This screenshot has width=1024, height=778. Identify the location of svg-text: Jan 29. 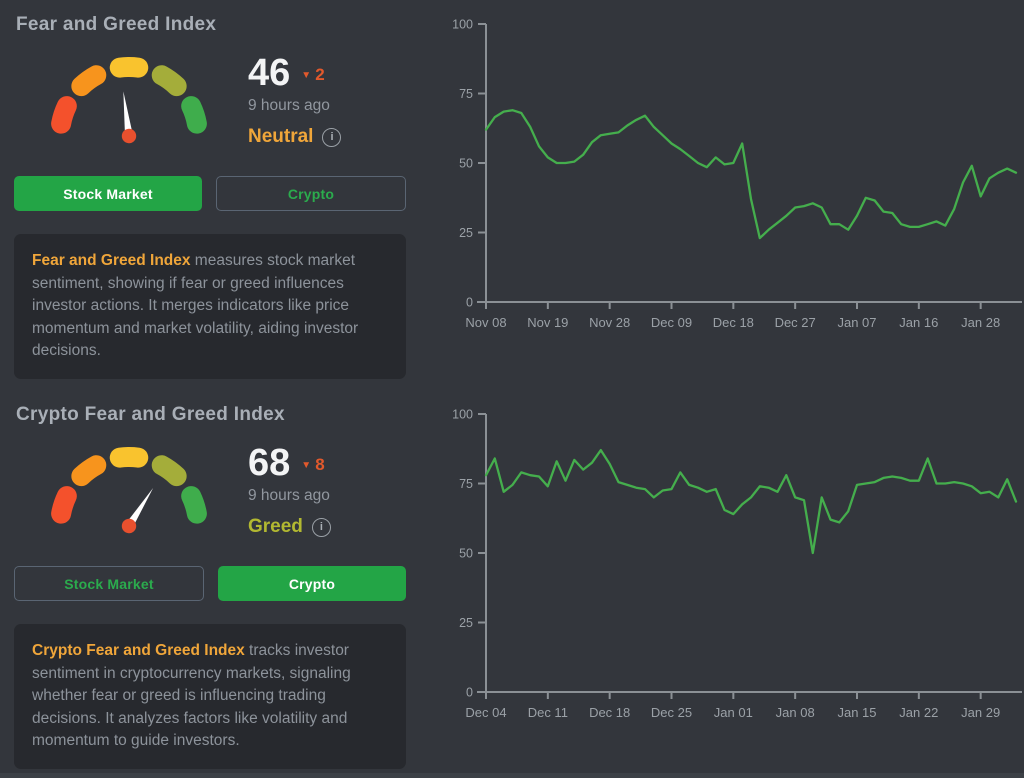
(980, 712).